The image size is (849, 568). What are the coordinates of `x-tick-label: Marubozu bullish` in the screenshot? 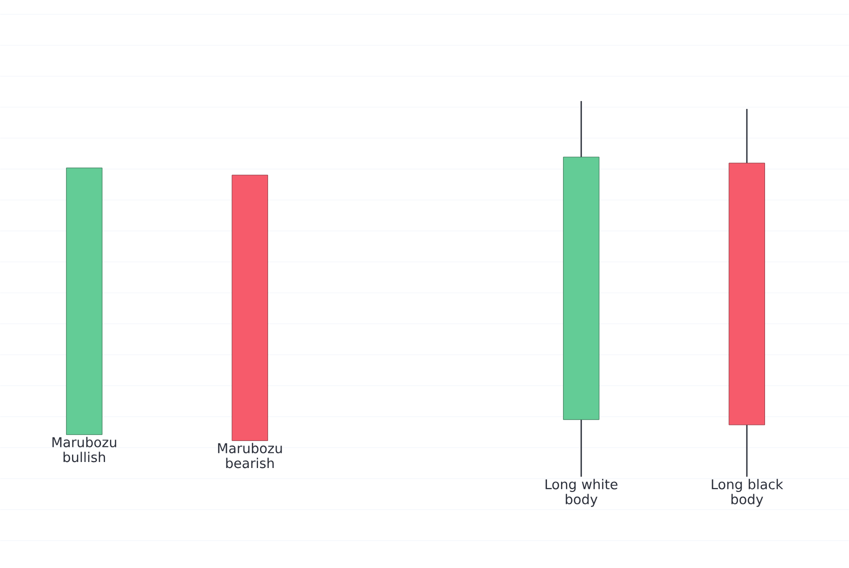 It's located at (84, 449).